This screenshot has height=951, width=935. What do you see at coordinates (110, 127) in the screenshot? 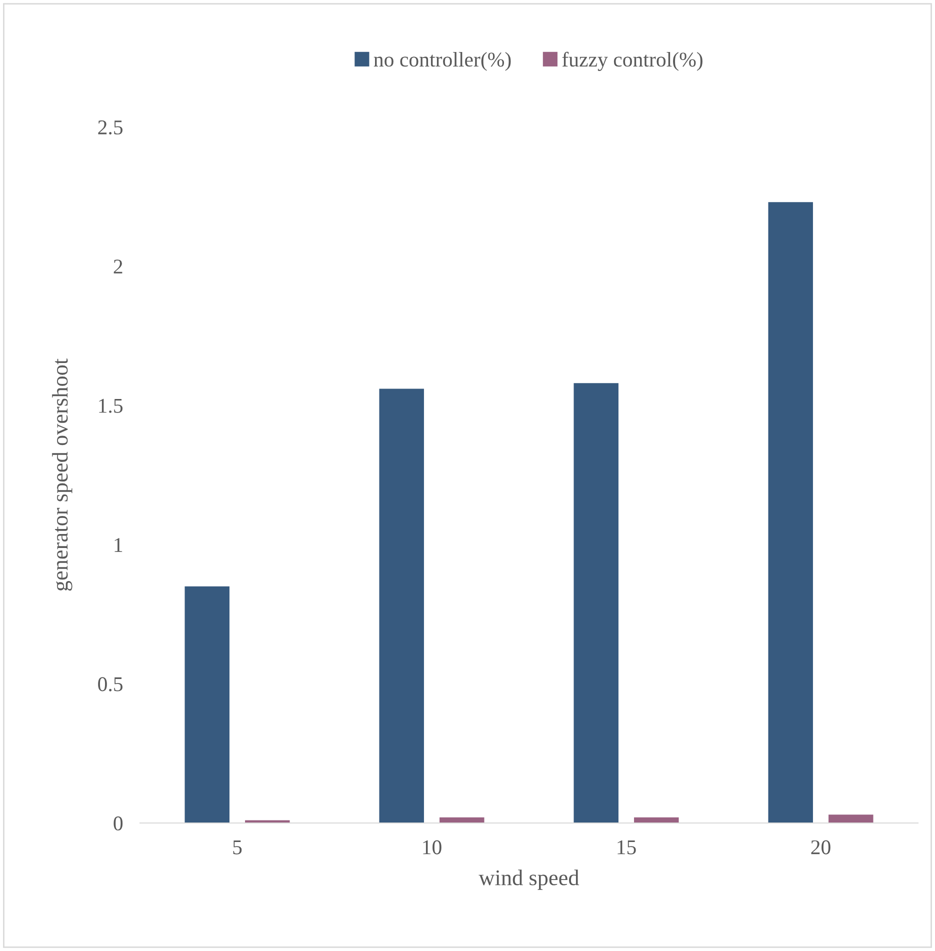
I see `y-tick-label: 2.5` at bounding box center [110, 127].